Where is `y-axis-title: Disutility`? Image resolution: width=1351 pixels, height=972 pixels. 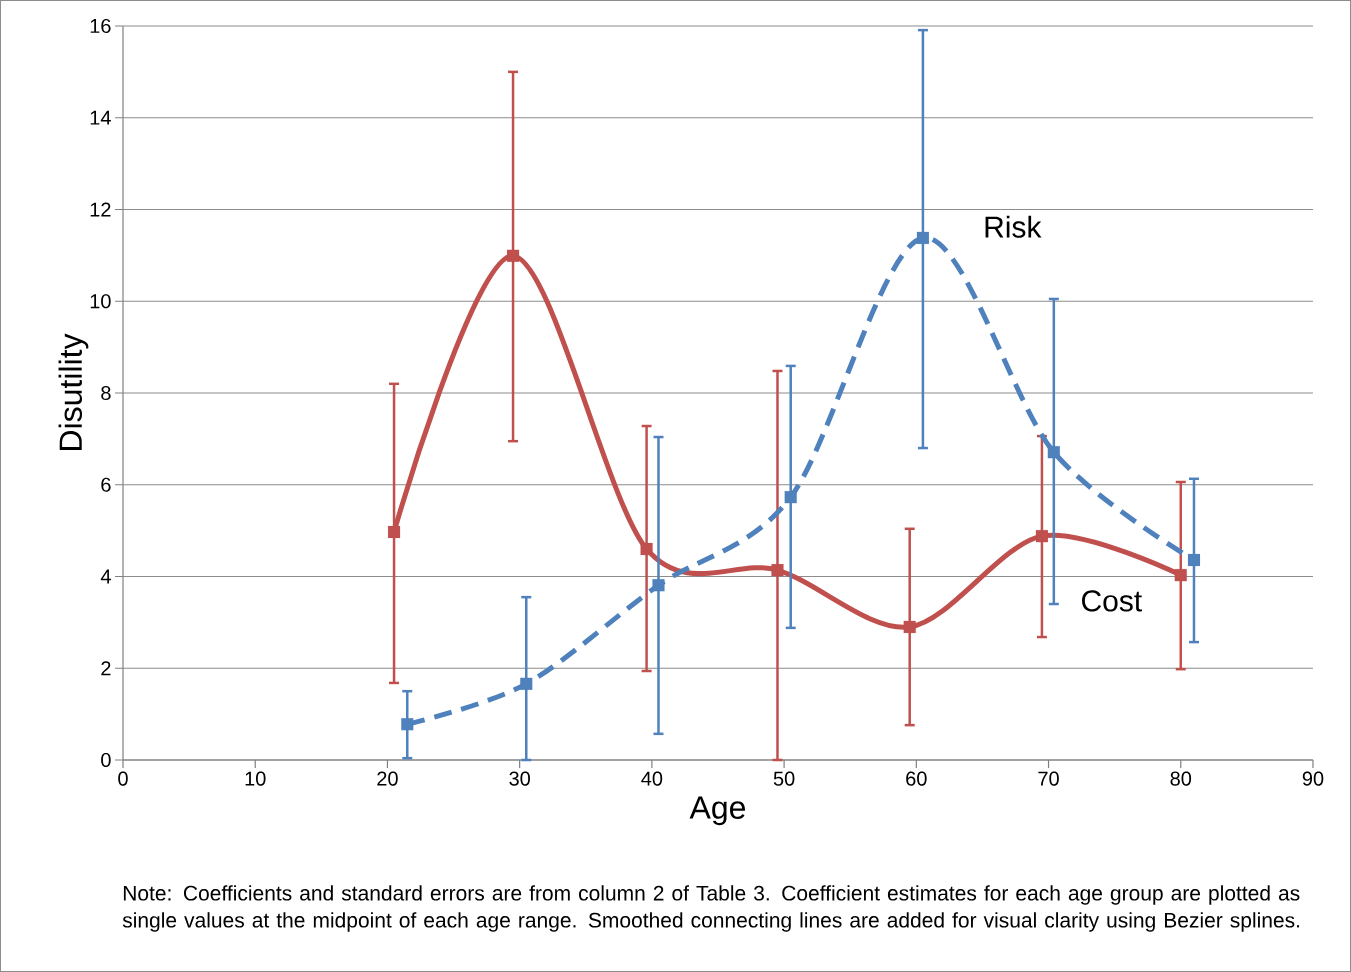
y-axis-title: Disutility is located at coordinates (73, 391).